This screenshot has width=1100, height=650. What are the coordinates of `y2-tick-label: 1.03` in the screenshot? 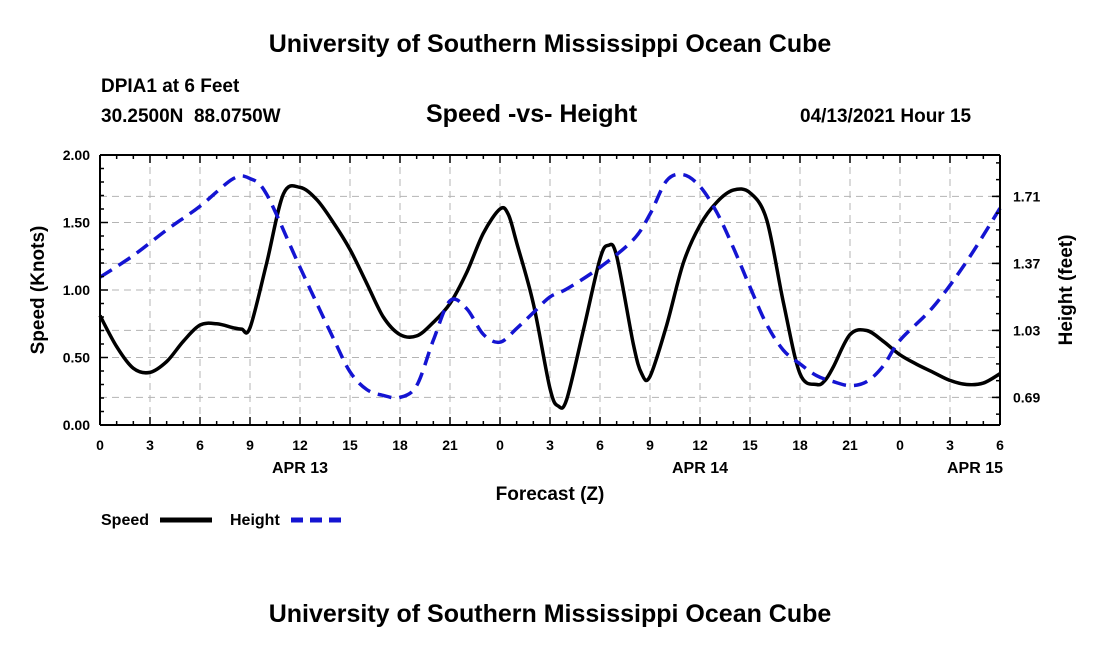 It's located at (1026, 330).